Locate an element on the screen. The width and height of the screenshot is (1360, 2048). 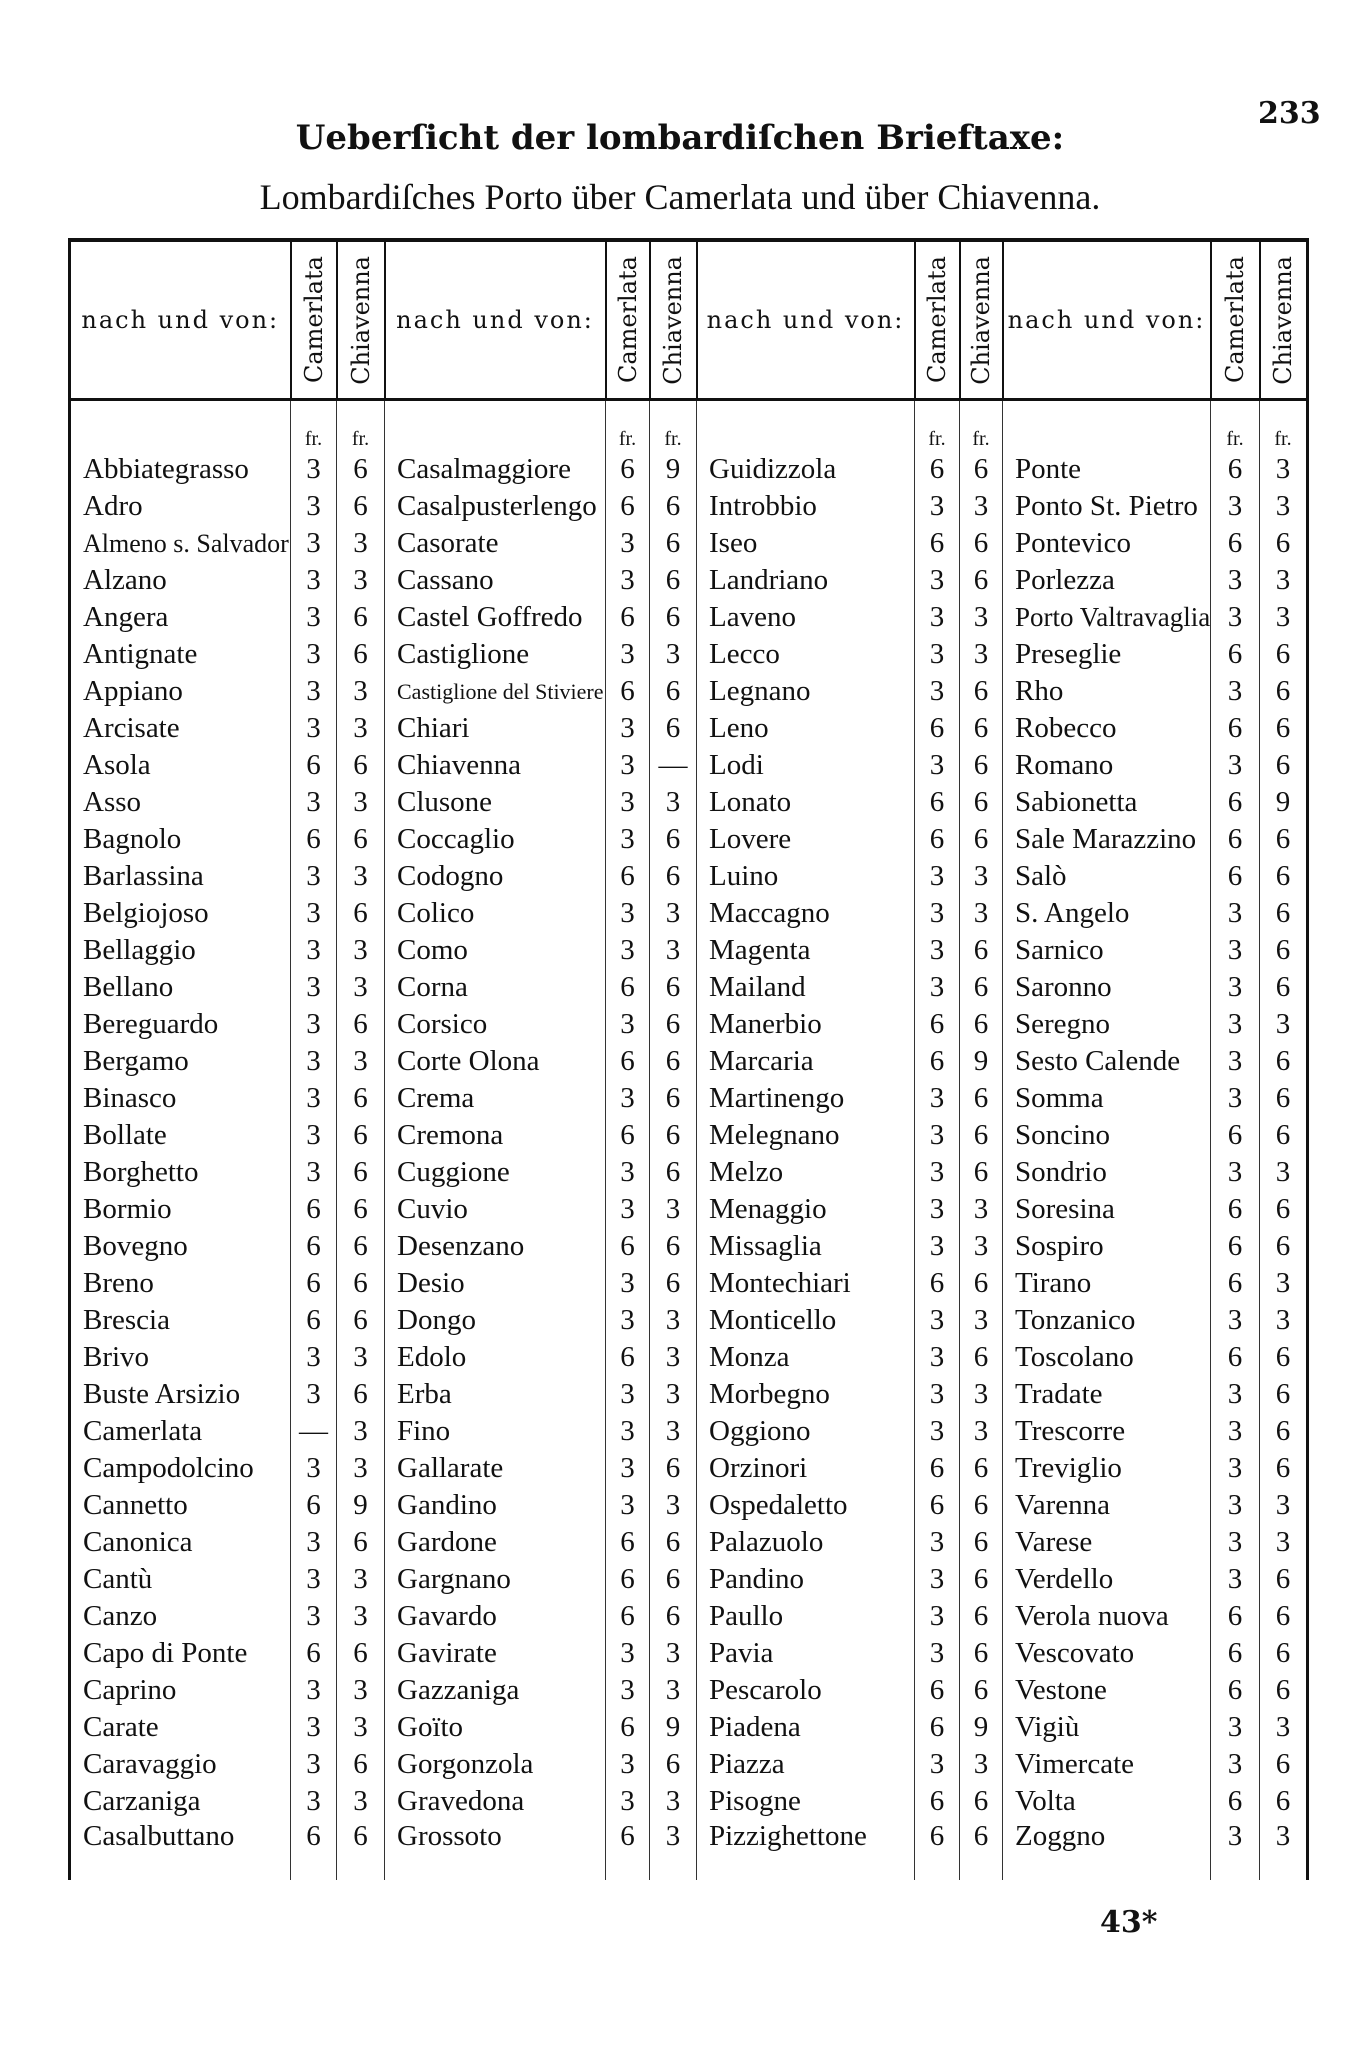
place-name: Cuvio is located at coordinates (495, 1209).